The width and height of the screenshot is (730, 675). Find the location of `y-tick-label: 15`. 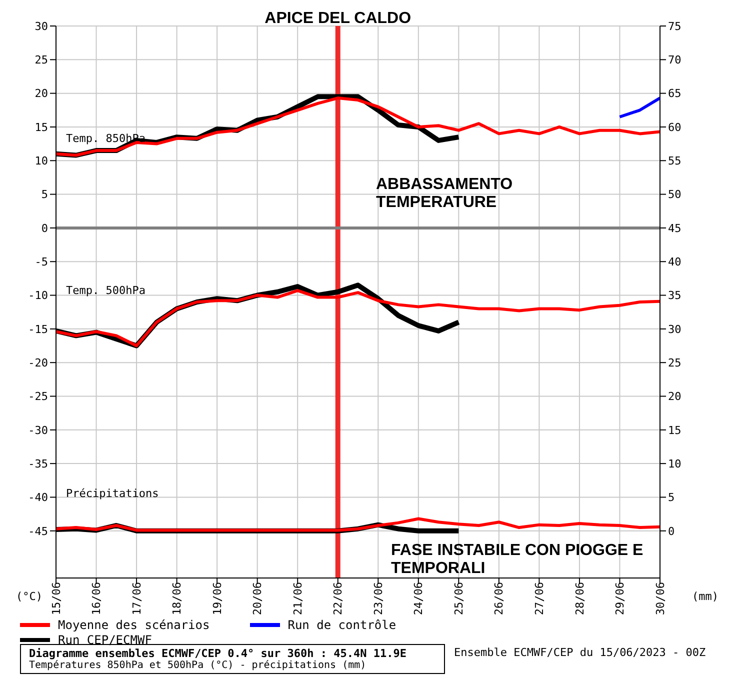

y-tick-label: 15 is located at coordinates (41, 127).